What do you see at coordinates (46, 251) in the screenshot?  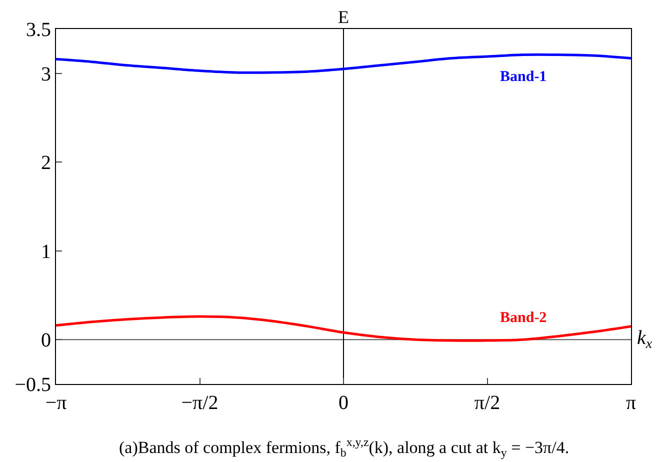 I see `y-tick-label: 1` at bounding box center [46, 251].